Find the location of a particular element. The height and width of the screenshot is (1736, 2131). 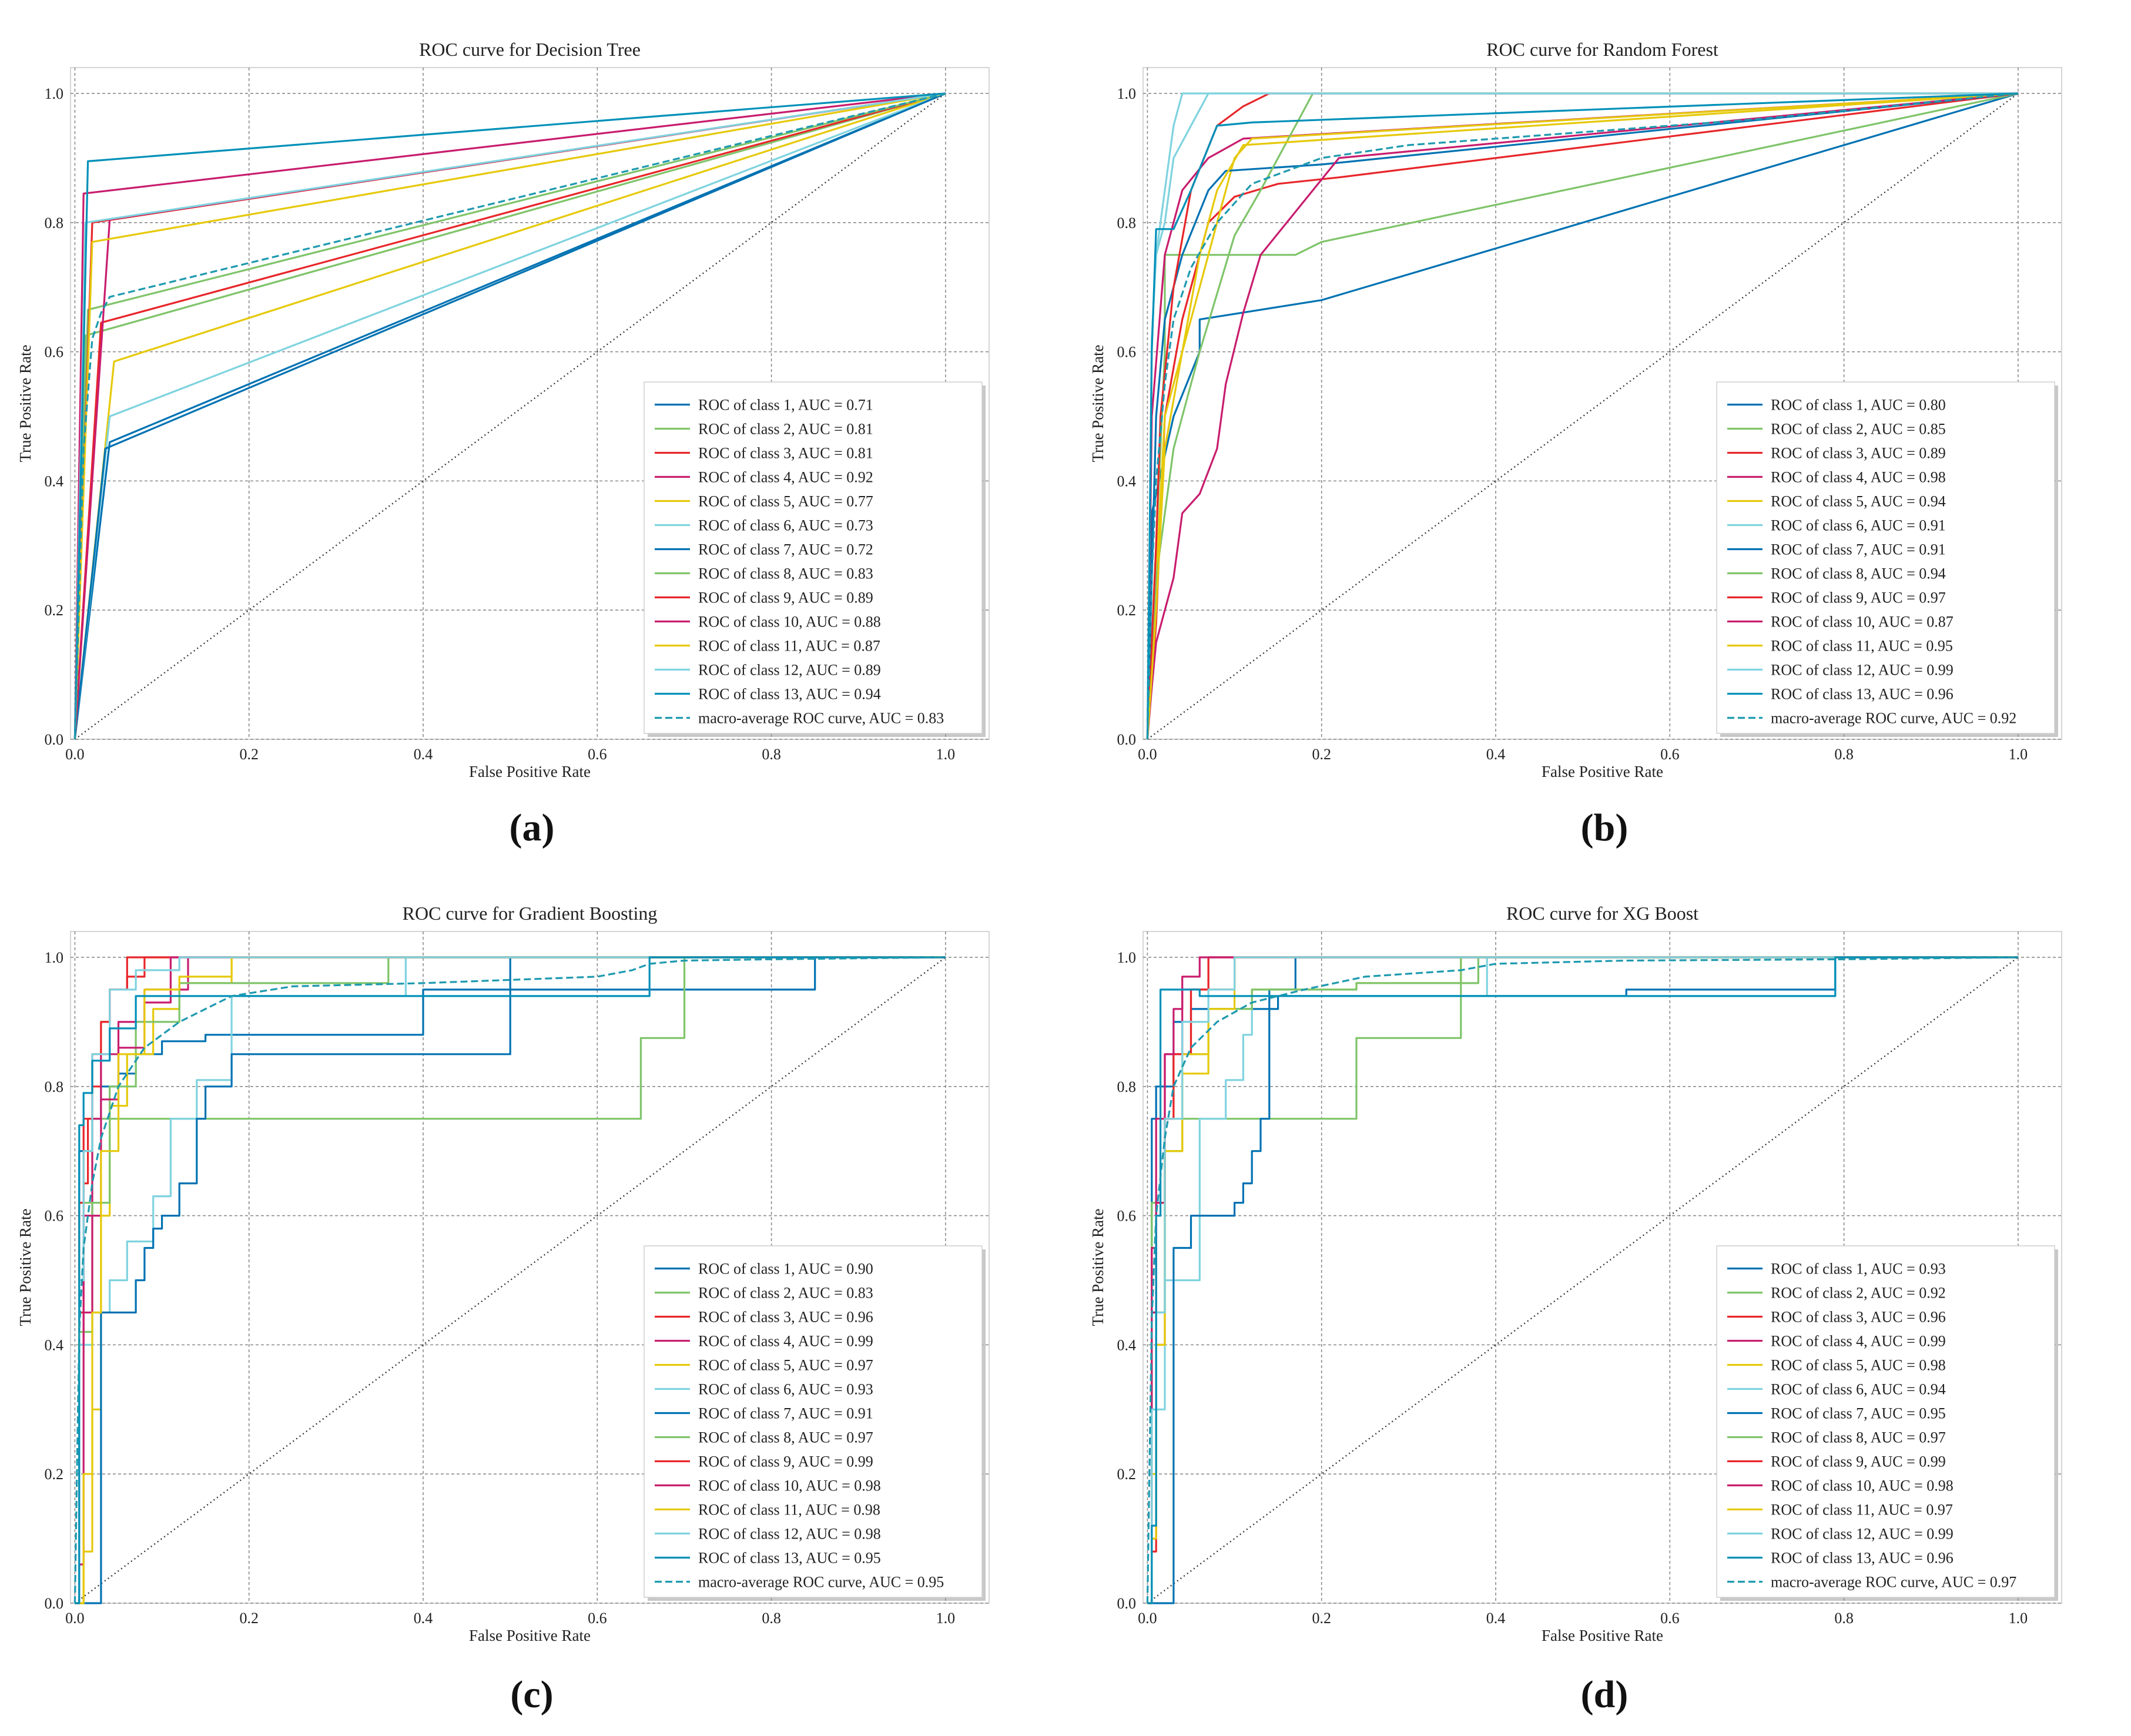

legend-entry: ROC of class 3, AUC = 0.81 is located at coordinates (785, 453).